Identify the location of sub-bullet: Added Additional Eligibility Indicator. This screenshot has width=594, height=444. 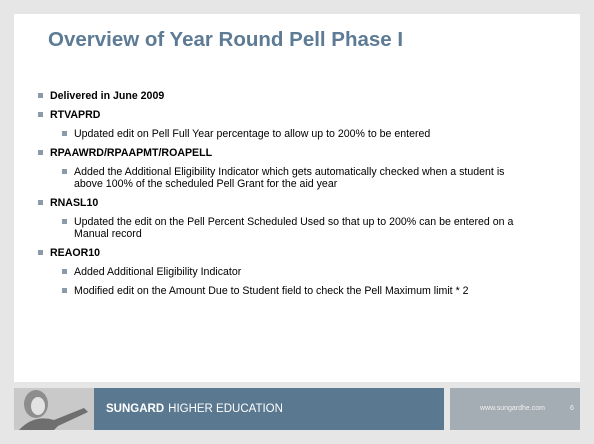
(287, 272).